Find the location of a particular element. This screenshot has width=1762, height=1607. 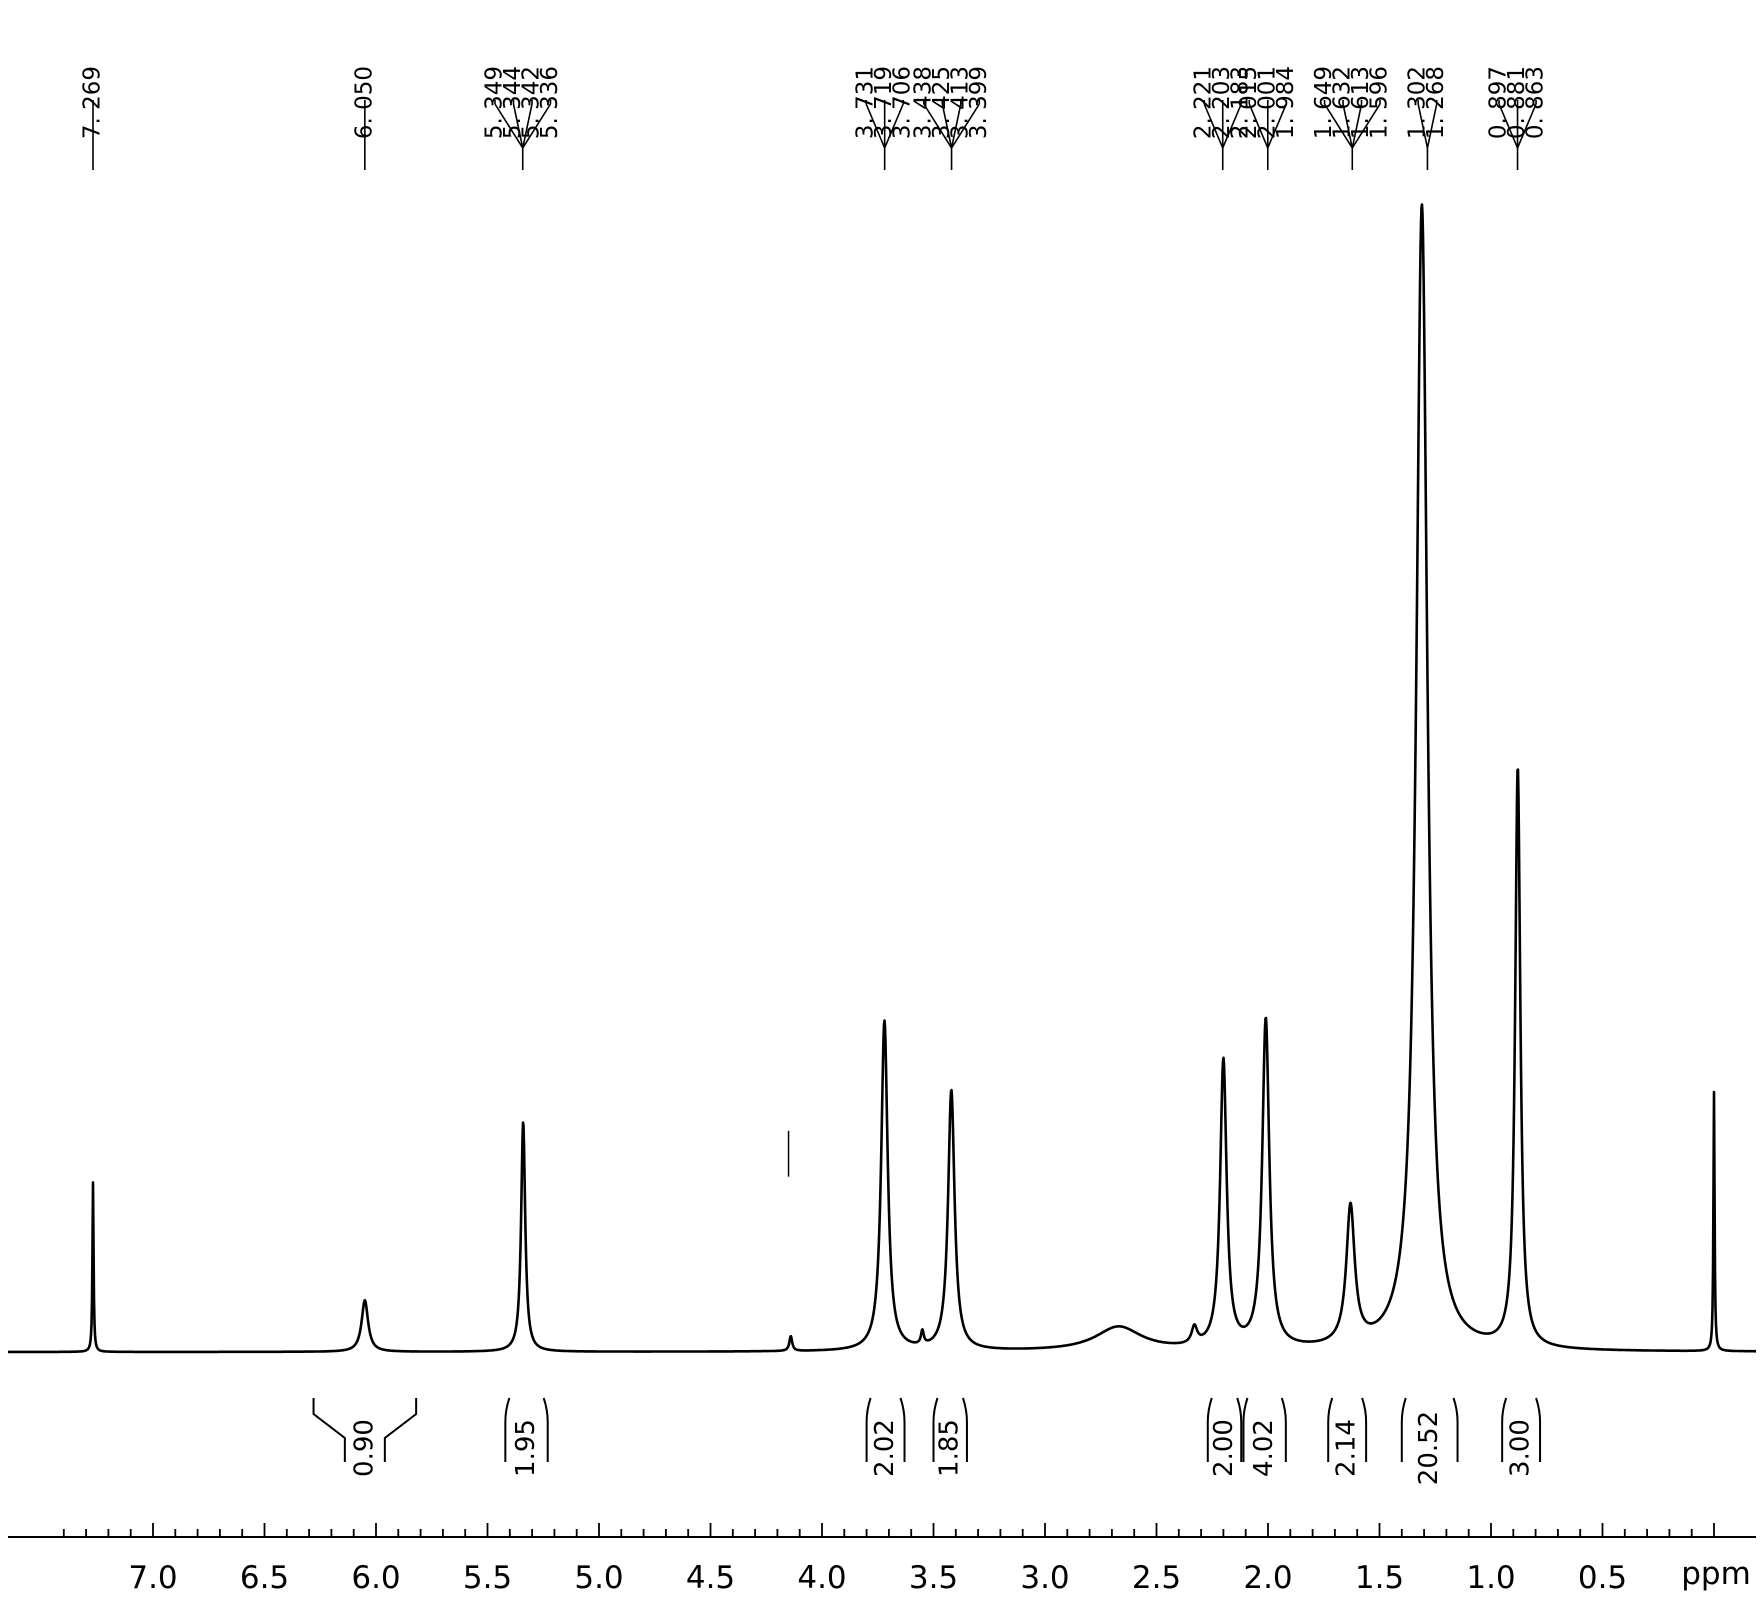

integral-3: 1.85 is located at coordinates (950, 1437).